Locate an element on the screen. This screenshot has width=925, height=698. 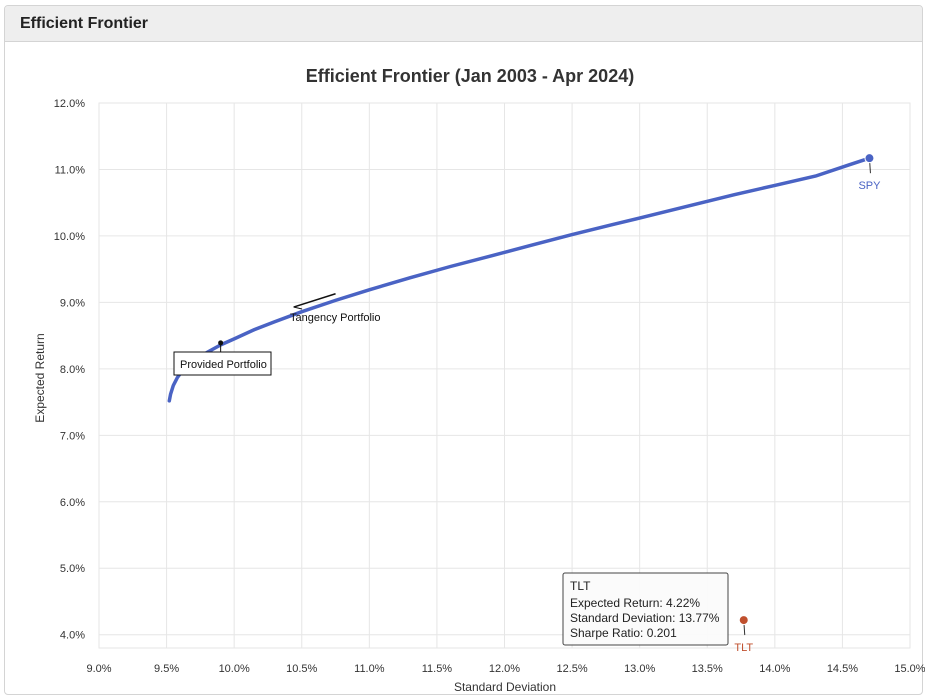
x-tick-label: 10.5% is located at coordinates (301, 669).